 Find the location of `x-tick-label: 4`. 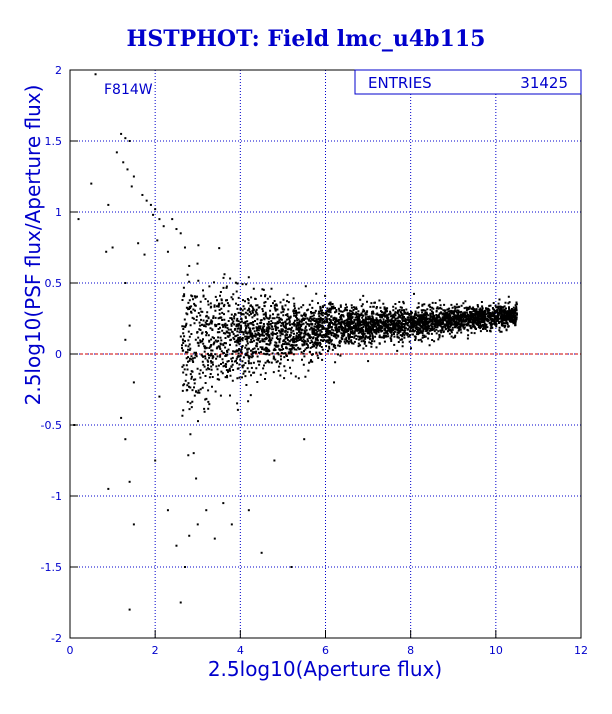

x-tick-label: 4 is located at coordinates (240, 650).